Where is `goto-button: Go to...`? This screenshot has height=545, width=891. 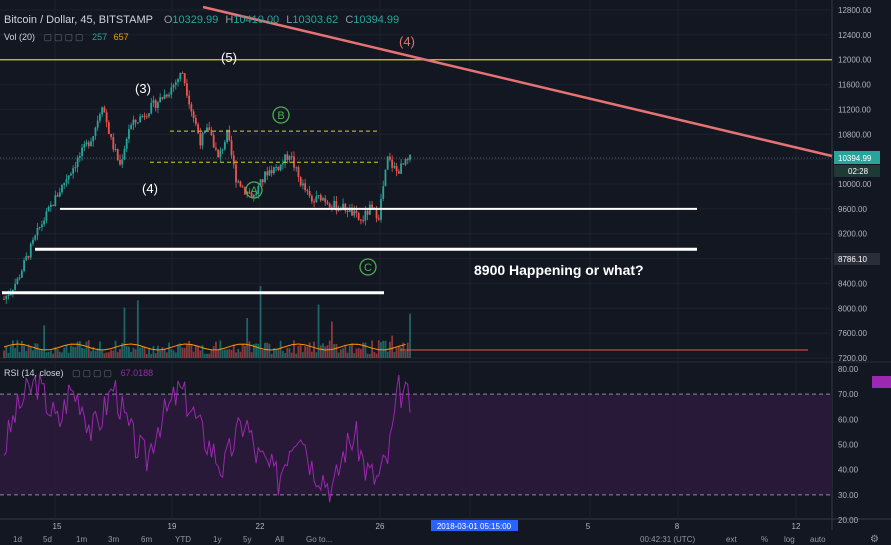 goto-button: Go to... is located at coordinates (319, 539).